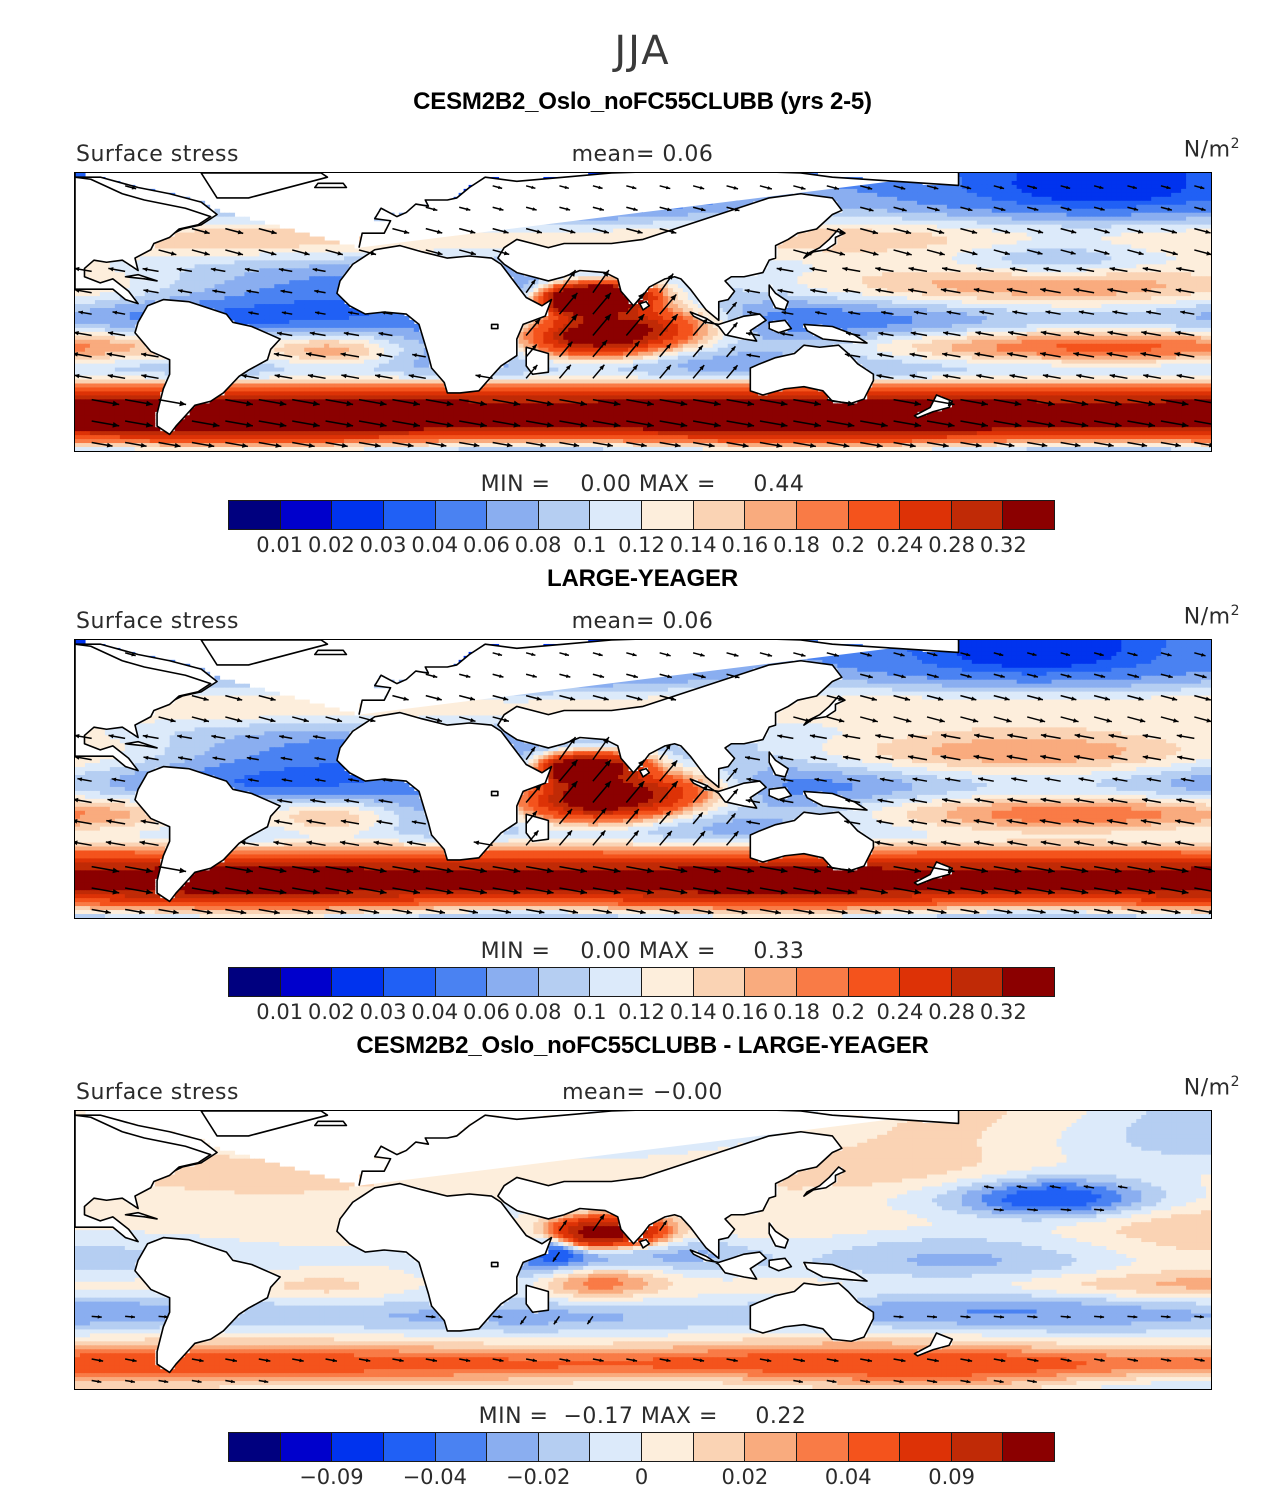 Image resolution: width=1285 pixels, height=1494 pixels. I want to click on wind-stress-vectors, so click(648, 1284).